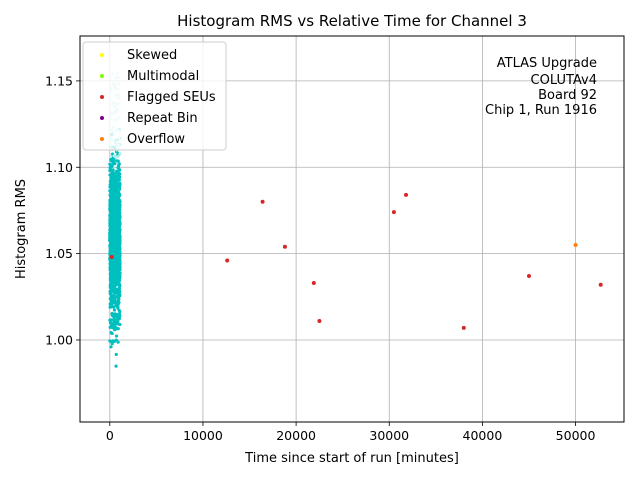 This screenshot has width=640, height=480. I want to click on legend-marker-skewed, so click(102, 55).